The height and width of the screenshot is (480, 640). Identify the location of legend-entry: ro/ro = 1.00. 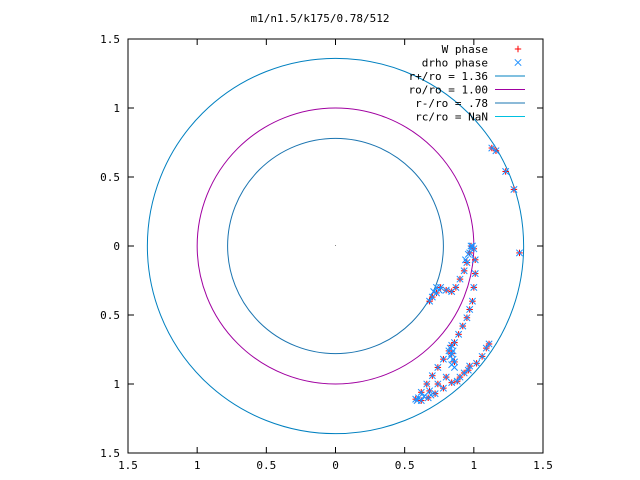
(467, 90).